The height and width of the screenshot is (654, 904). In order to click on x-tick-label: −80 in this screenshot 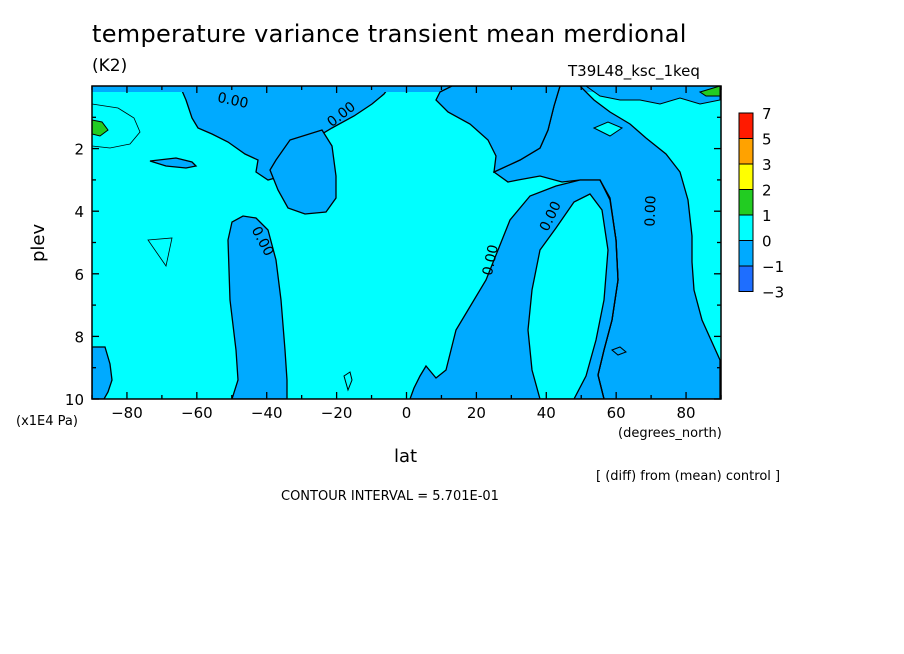, I will do `click(127, 413)`.